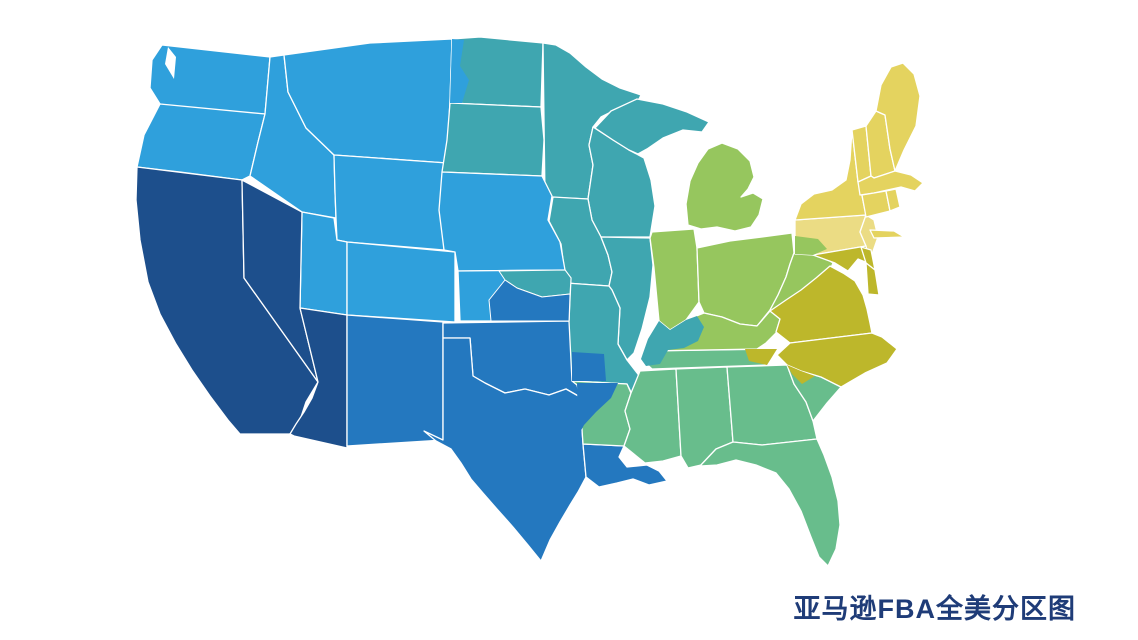 Image resolution: width=1138 pixels, height=640 pixels. What do you see at coordinates (801, 374) in the screenshot?
I see `zone-patch-south-carolina-upstate` at bounding box center [801, 374].